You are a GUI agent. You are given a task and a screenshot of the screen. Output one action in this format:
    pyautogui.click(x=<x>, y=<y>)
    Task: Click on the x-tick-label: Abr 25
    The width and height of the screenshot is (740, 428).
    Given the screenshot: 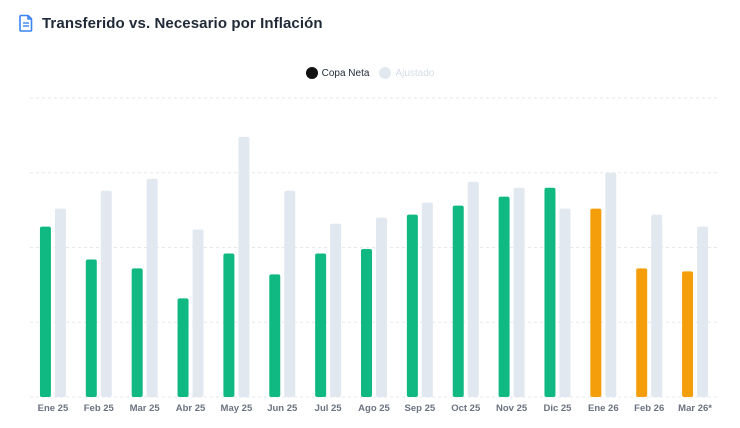 What is the action you would take?
    pyautogui.click(x=191, y=408)
    